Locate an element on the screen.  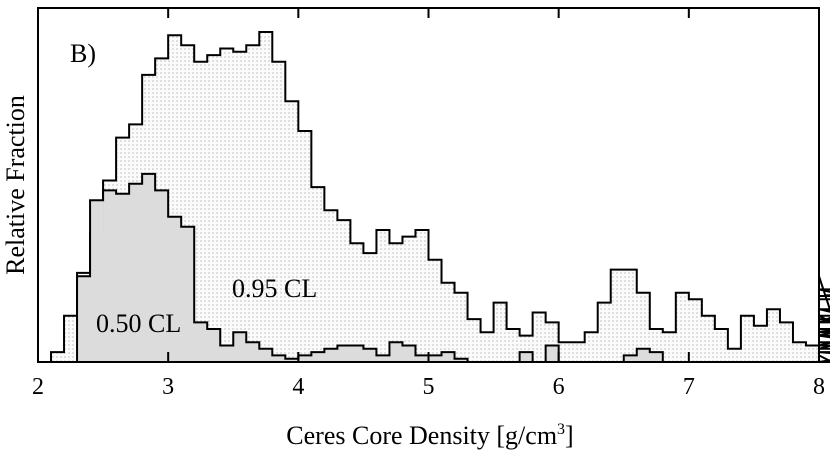
x-tick-label-0: 2 is located at coordinates (38, 387).